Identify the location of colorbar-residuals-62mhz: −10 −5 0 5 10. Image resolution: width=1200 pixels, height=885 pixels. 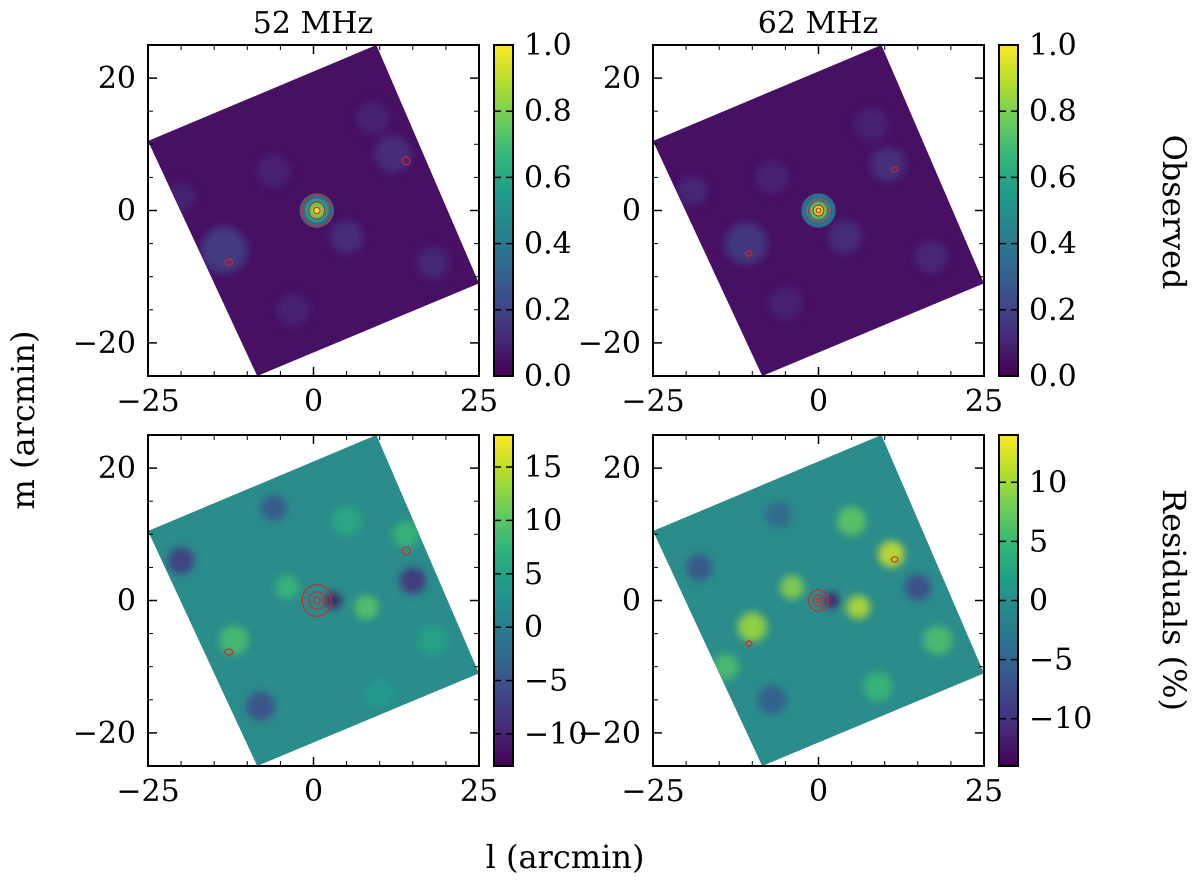
(1045, 600).